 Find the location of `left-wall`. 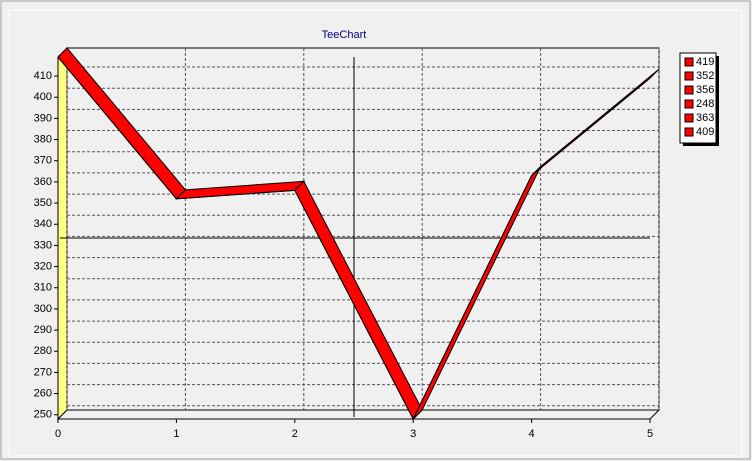

left-wall is located at coordinates (62, 233).